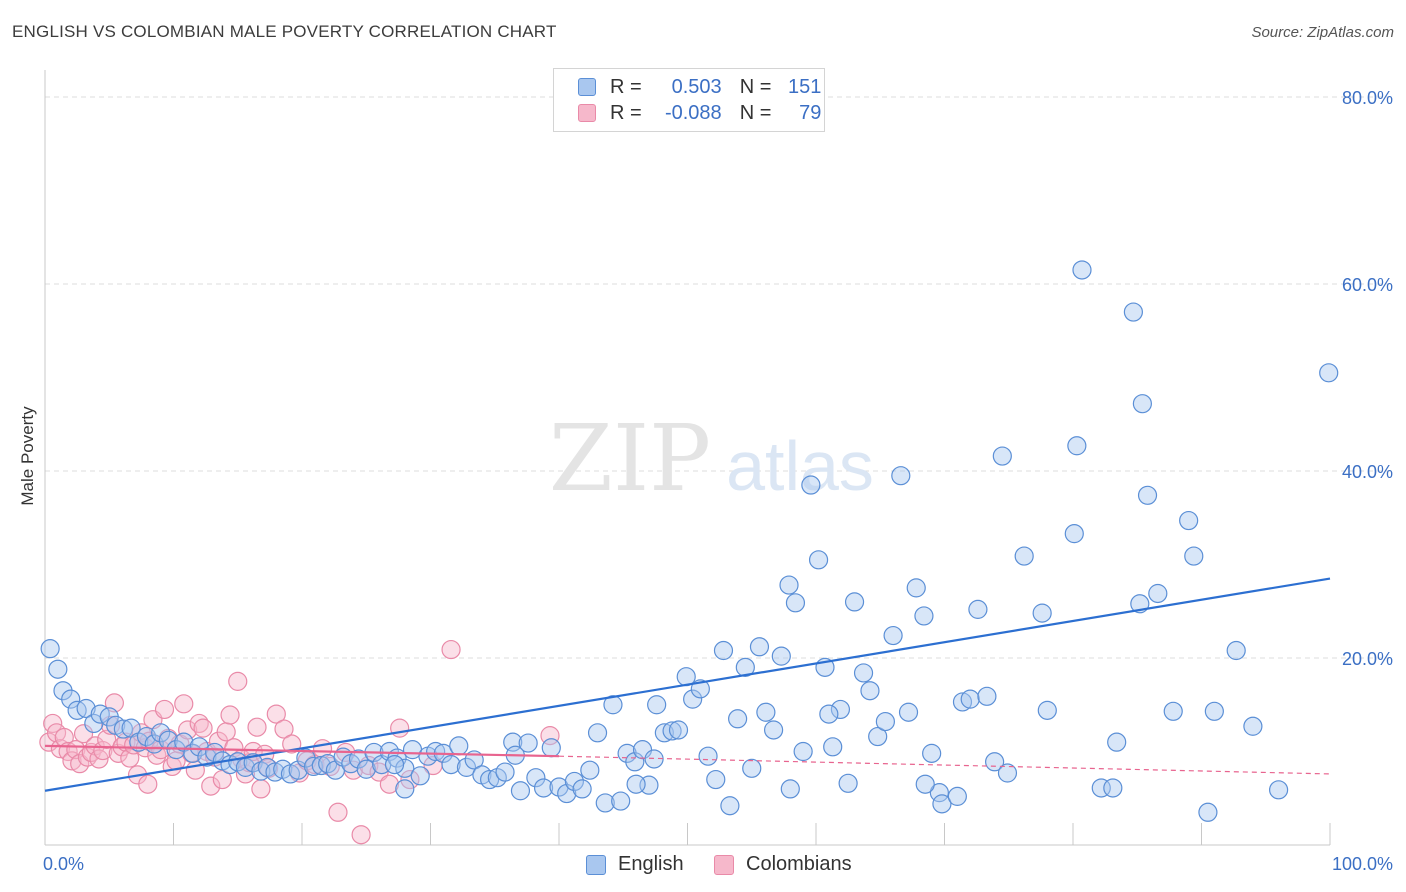 The image size is (1406, 892). What do you see at coordinates (1322, 32) in the screenshot?
I see `source-label: Source: ZipAtlas.com` at bounding box center [1322, 32].